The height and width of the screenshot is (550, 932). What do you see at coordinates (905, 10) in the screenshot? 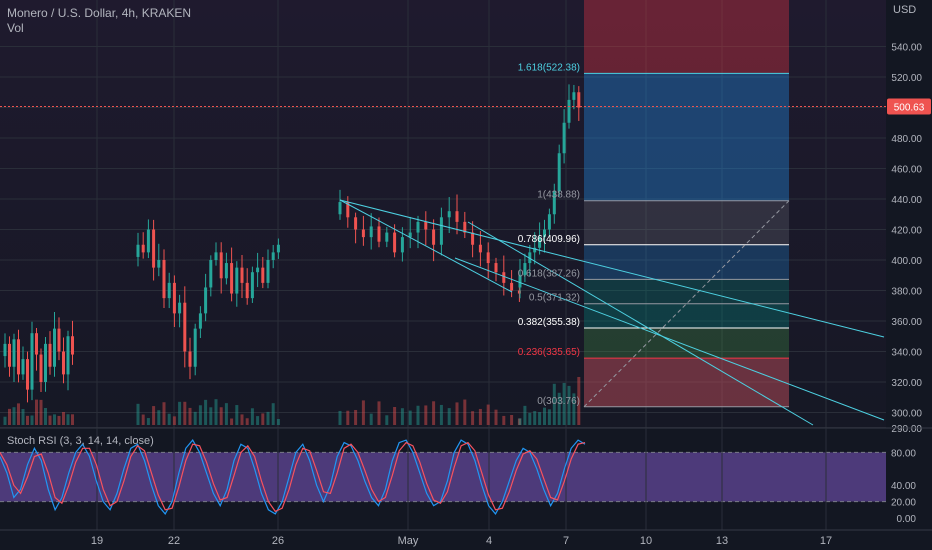
I see `currency-label: USD` at bounding box center [905, 10].